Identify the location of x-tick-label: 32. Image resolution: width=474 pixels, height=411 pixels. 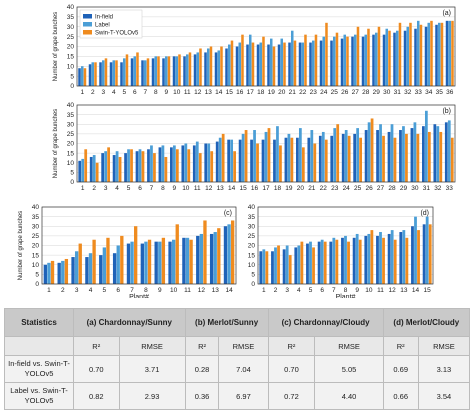
(438, 188).